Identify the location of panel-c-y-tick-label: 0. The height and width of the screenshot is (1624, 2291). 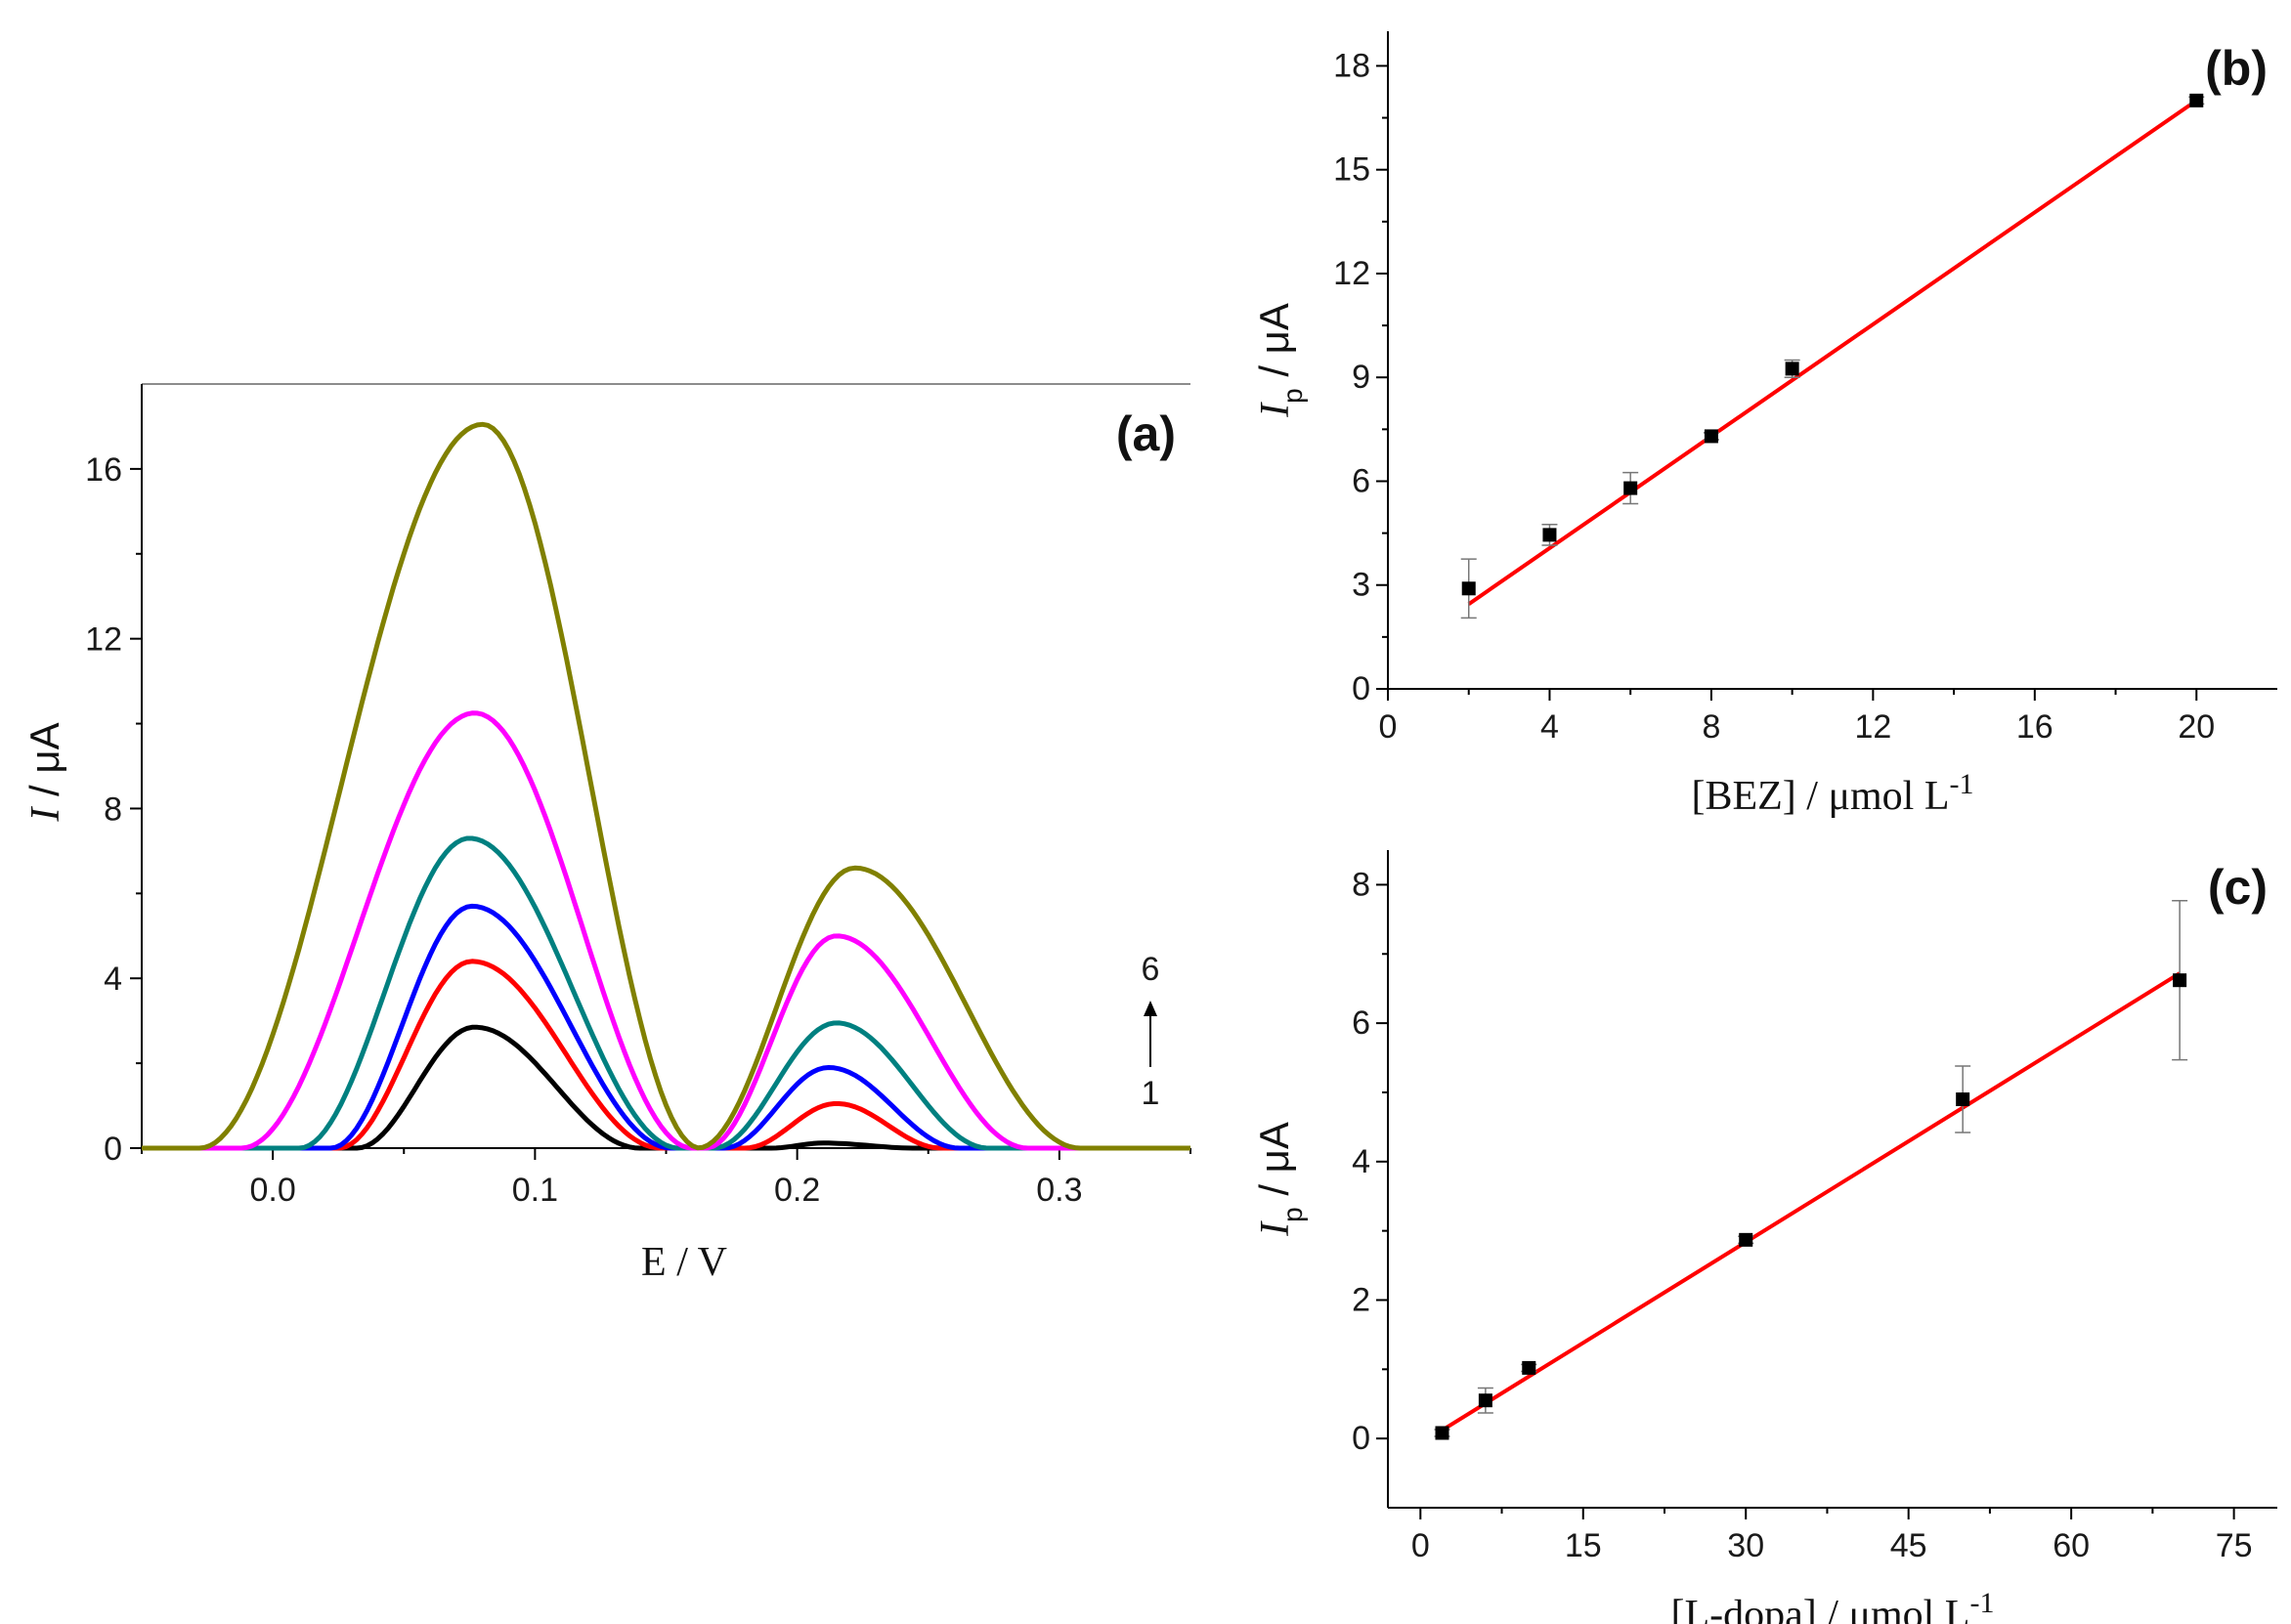
(1361, 1438).